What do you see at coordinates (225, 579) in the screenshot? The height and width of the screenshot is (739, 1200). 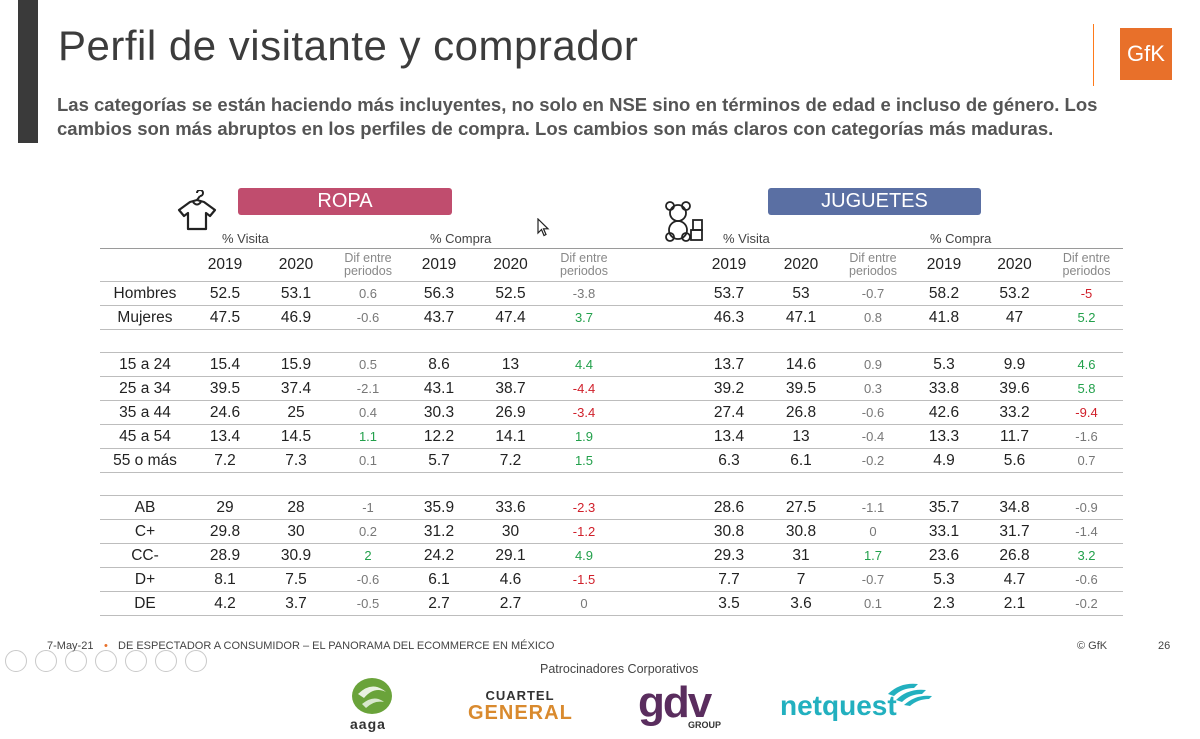 I see `ropa-visita-2019-cell: 8.1` at bounding box center [225, 579].